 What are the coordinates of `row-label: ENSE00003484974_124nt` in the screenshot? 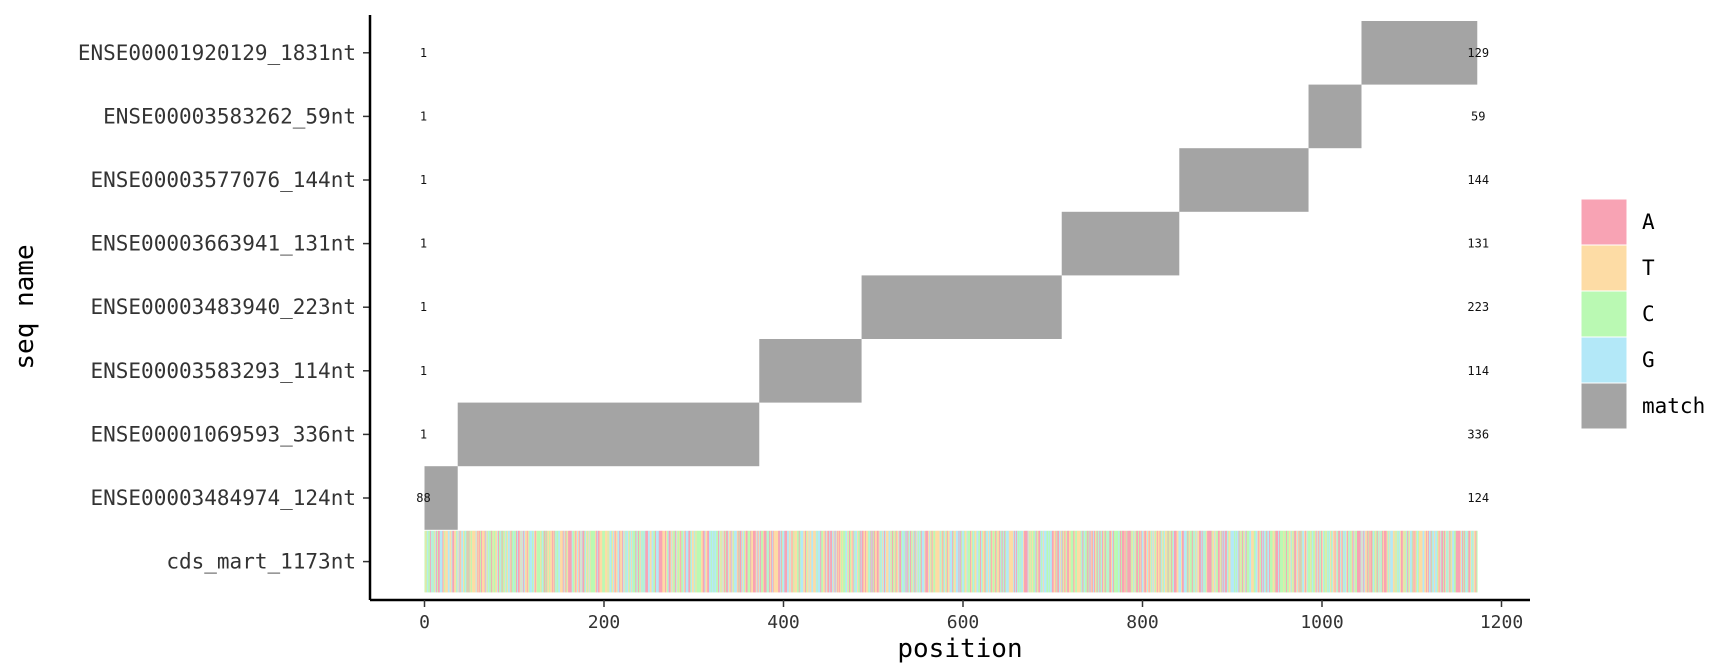 It's located at (223, 498).